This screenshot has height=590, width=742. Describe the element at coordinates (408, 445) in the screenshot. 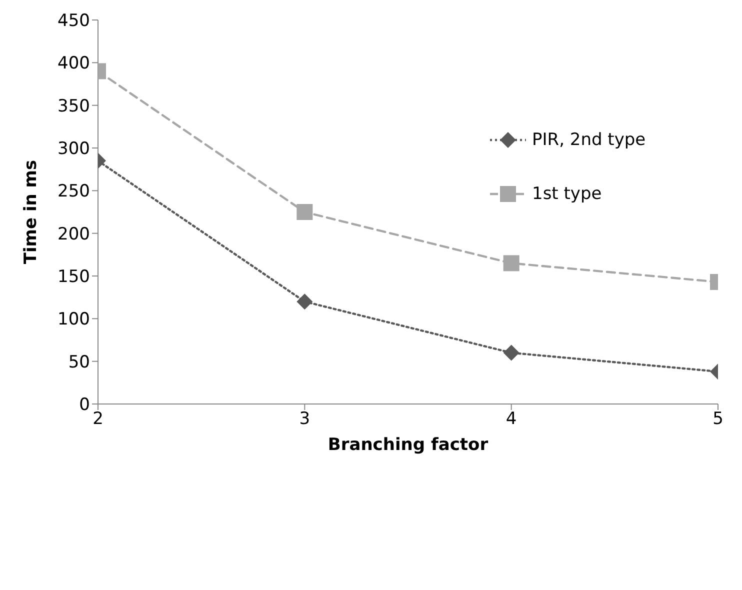

I see `x-axis-title: Branching factor` at that location.